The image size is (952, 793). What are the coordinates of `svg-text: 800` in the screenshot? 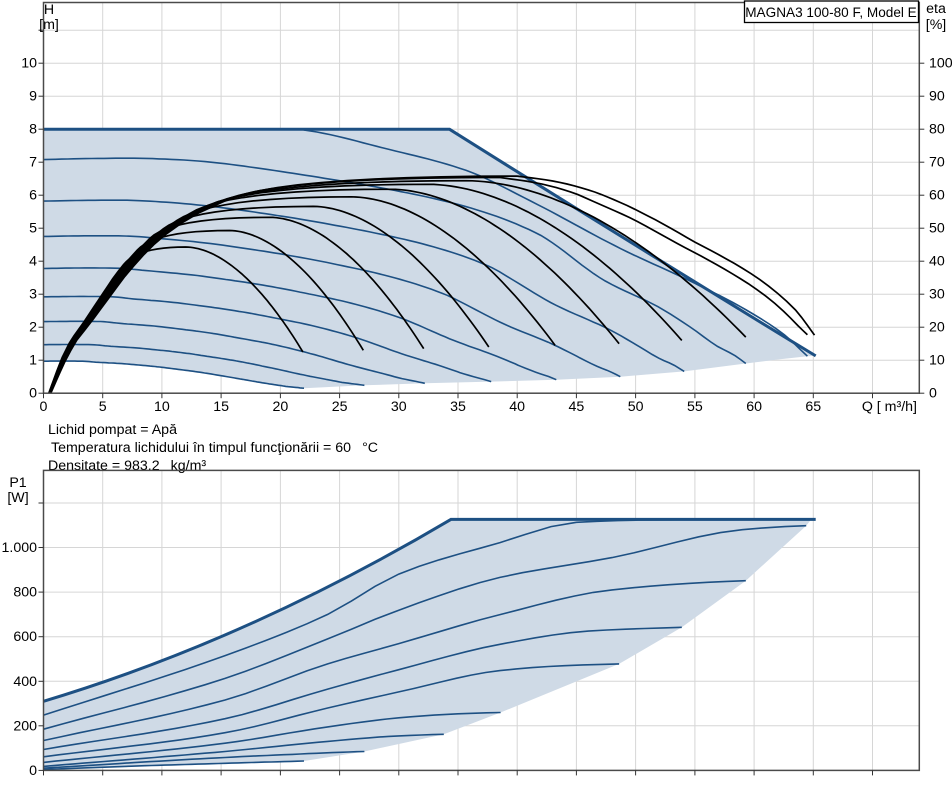 It's located at (25, 593).